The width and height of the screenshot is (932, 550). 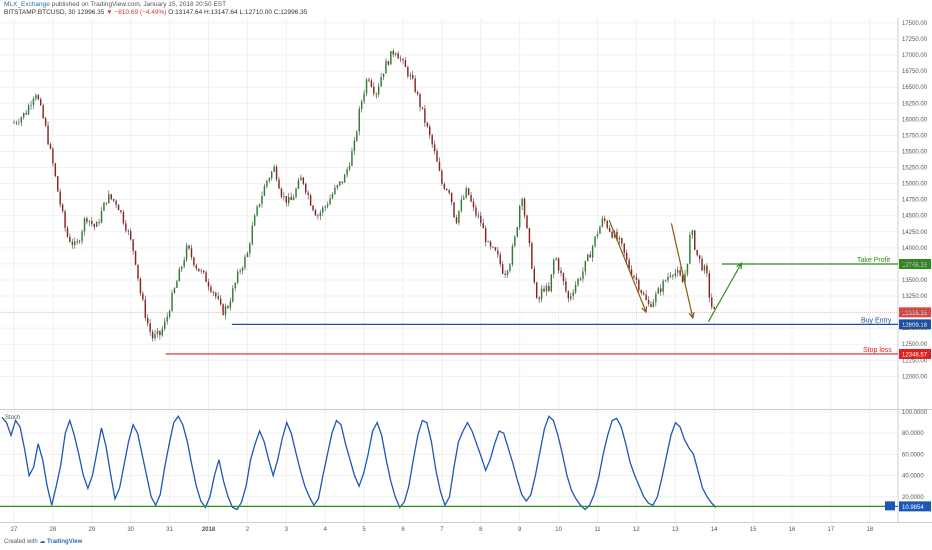 I want to click on stoch-tick-label: 40.0000, so click(x=913, y=477).